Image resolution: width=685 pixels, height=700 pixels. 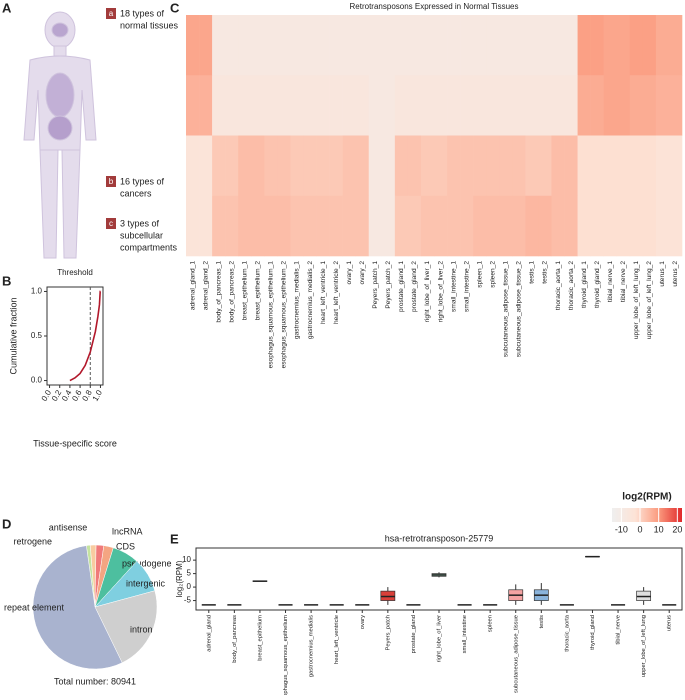 I want to click on column-label: uterus_2, so click(x=675, y=274).